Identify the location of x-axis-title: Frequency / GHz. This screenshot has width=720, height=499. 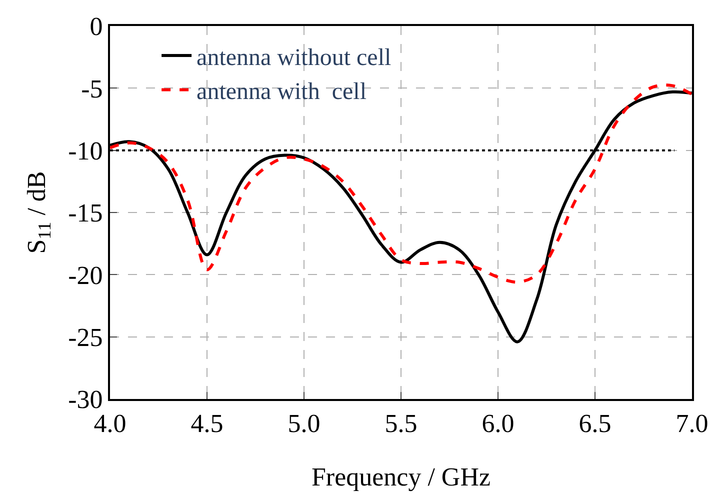
(401, 477).